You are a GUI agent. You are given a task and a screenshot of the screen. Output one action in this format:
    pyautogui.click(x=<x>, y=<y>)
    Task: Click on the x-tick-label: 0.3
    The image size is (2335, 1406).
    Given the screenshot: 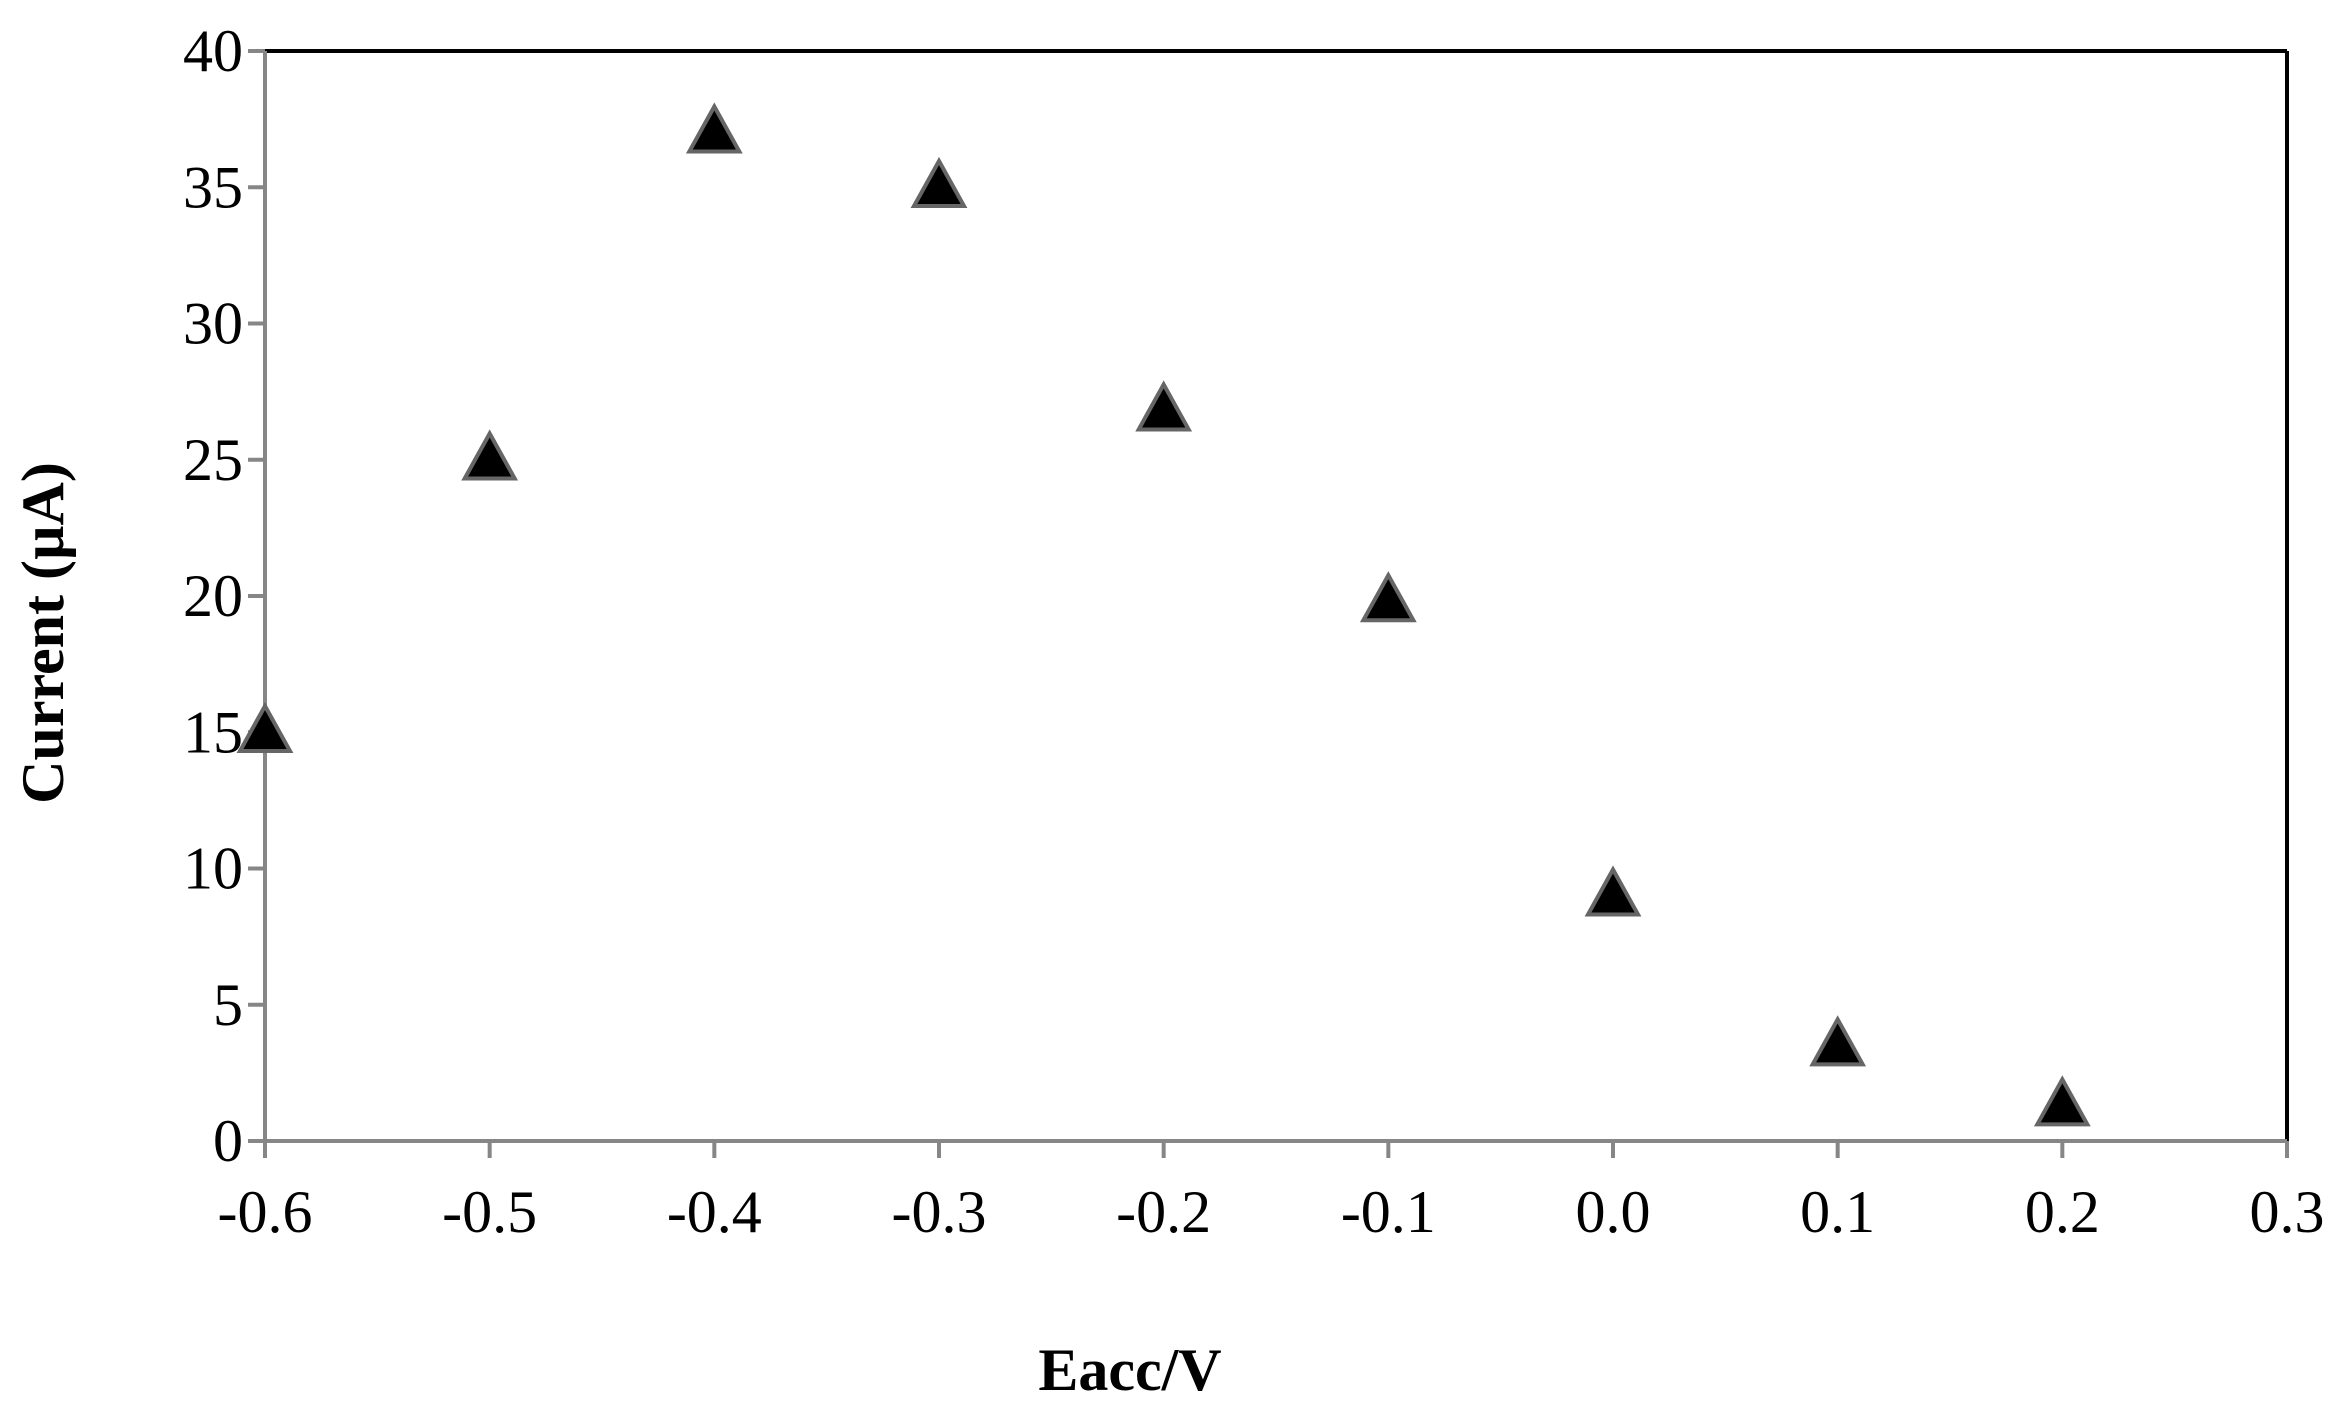 What is the action you would take?
    pyautogui.click(x=2287, y=1212)
    